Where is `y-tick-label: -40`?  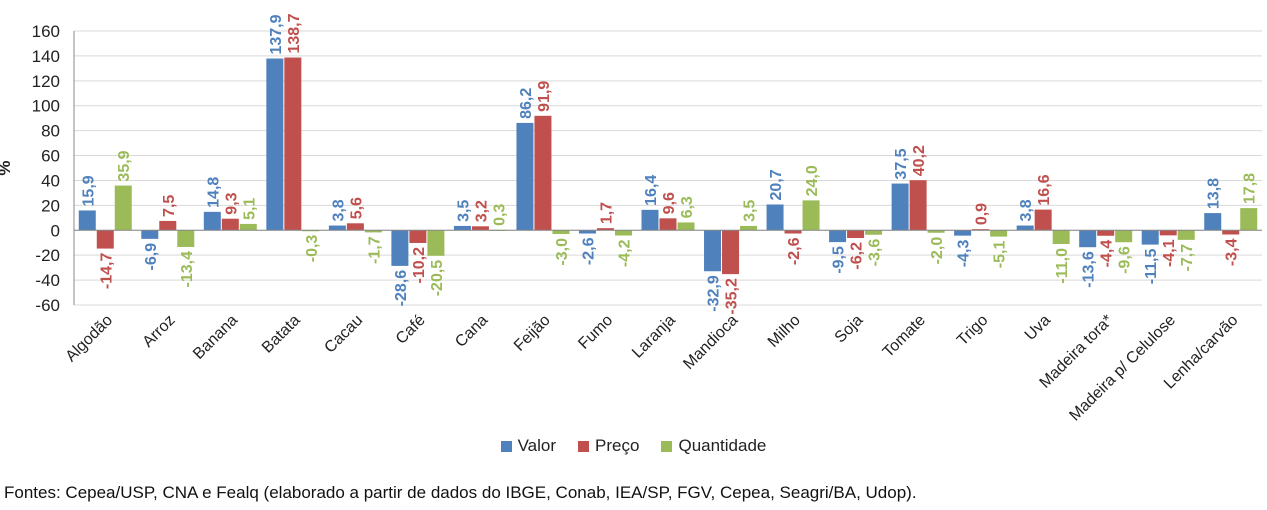
y-tick-label: -40 is located at coordinates (47, 280).